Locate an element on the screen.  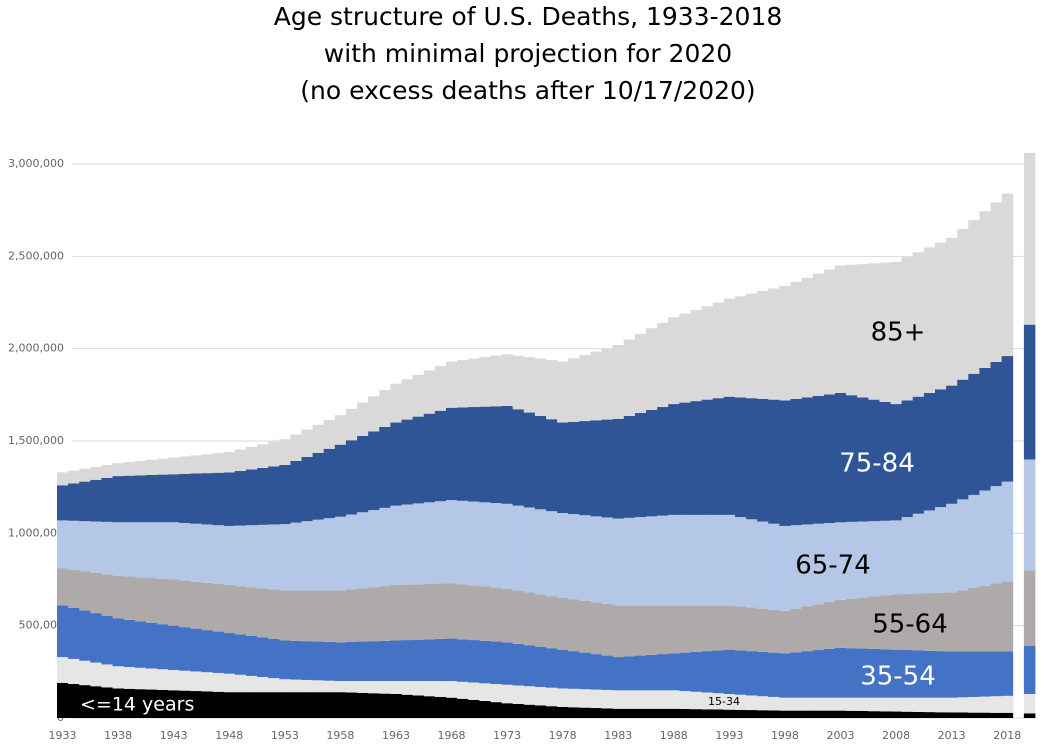
series-label: 85+ is located at coordinates (898, 333).